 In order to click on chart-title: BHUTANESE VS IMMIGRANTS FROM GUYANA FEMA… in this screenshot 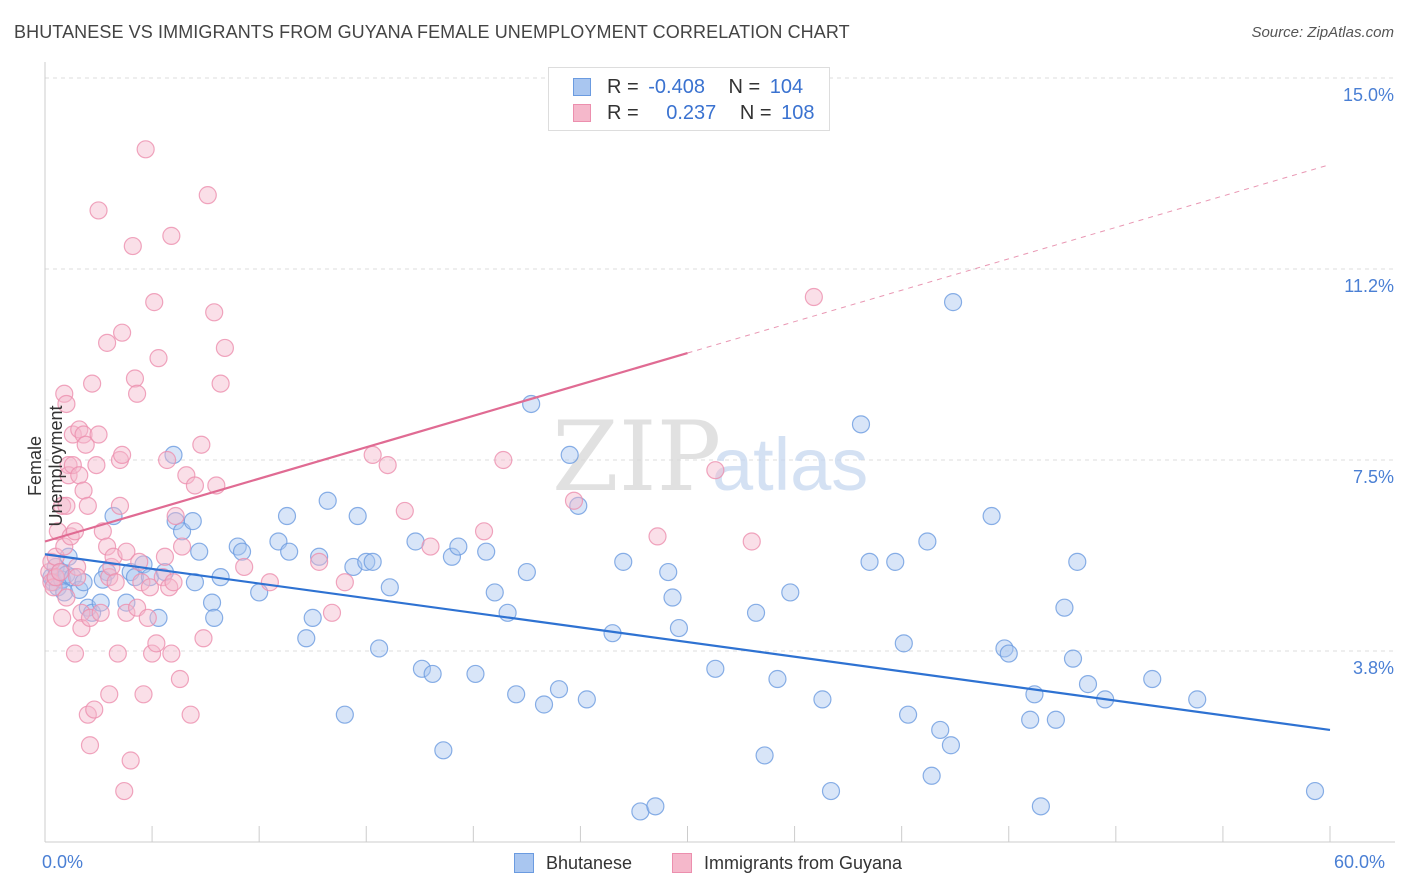, I will do `click(432, 32)`.